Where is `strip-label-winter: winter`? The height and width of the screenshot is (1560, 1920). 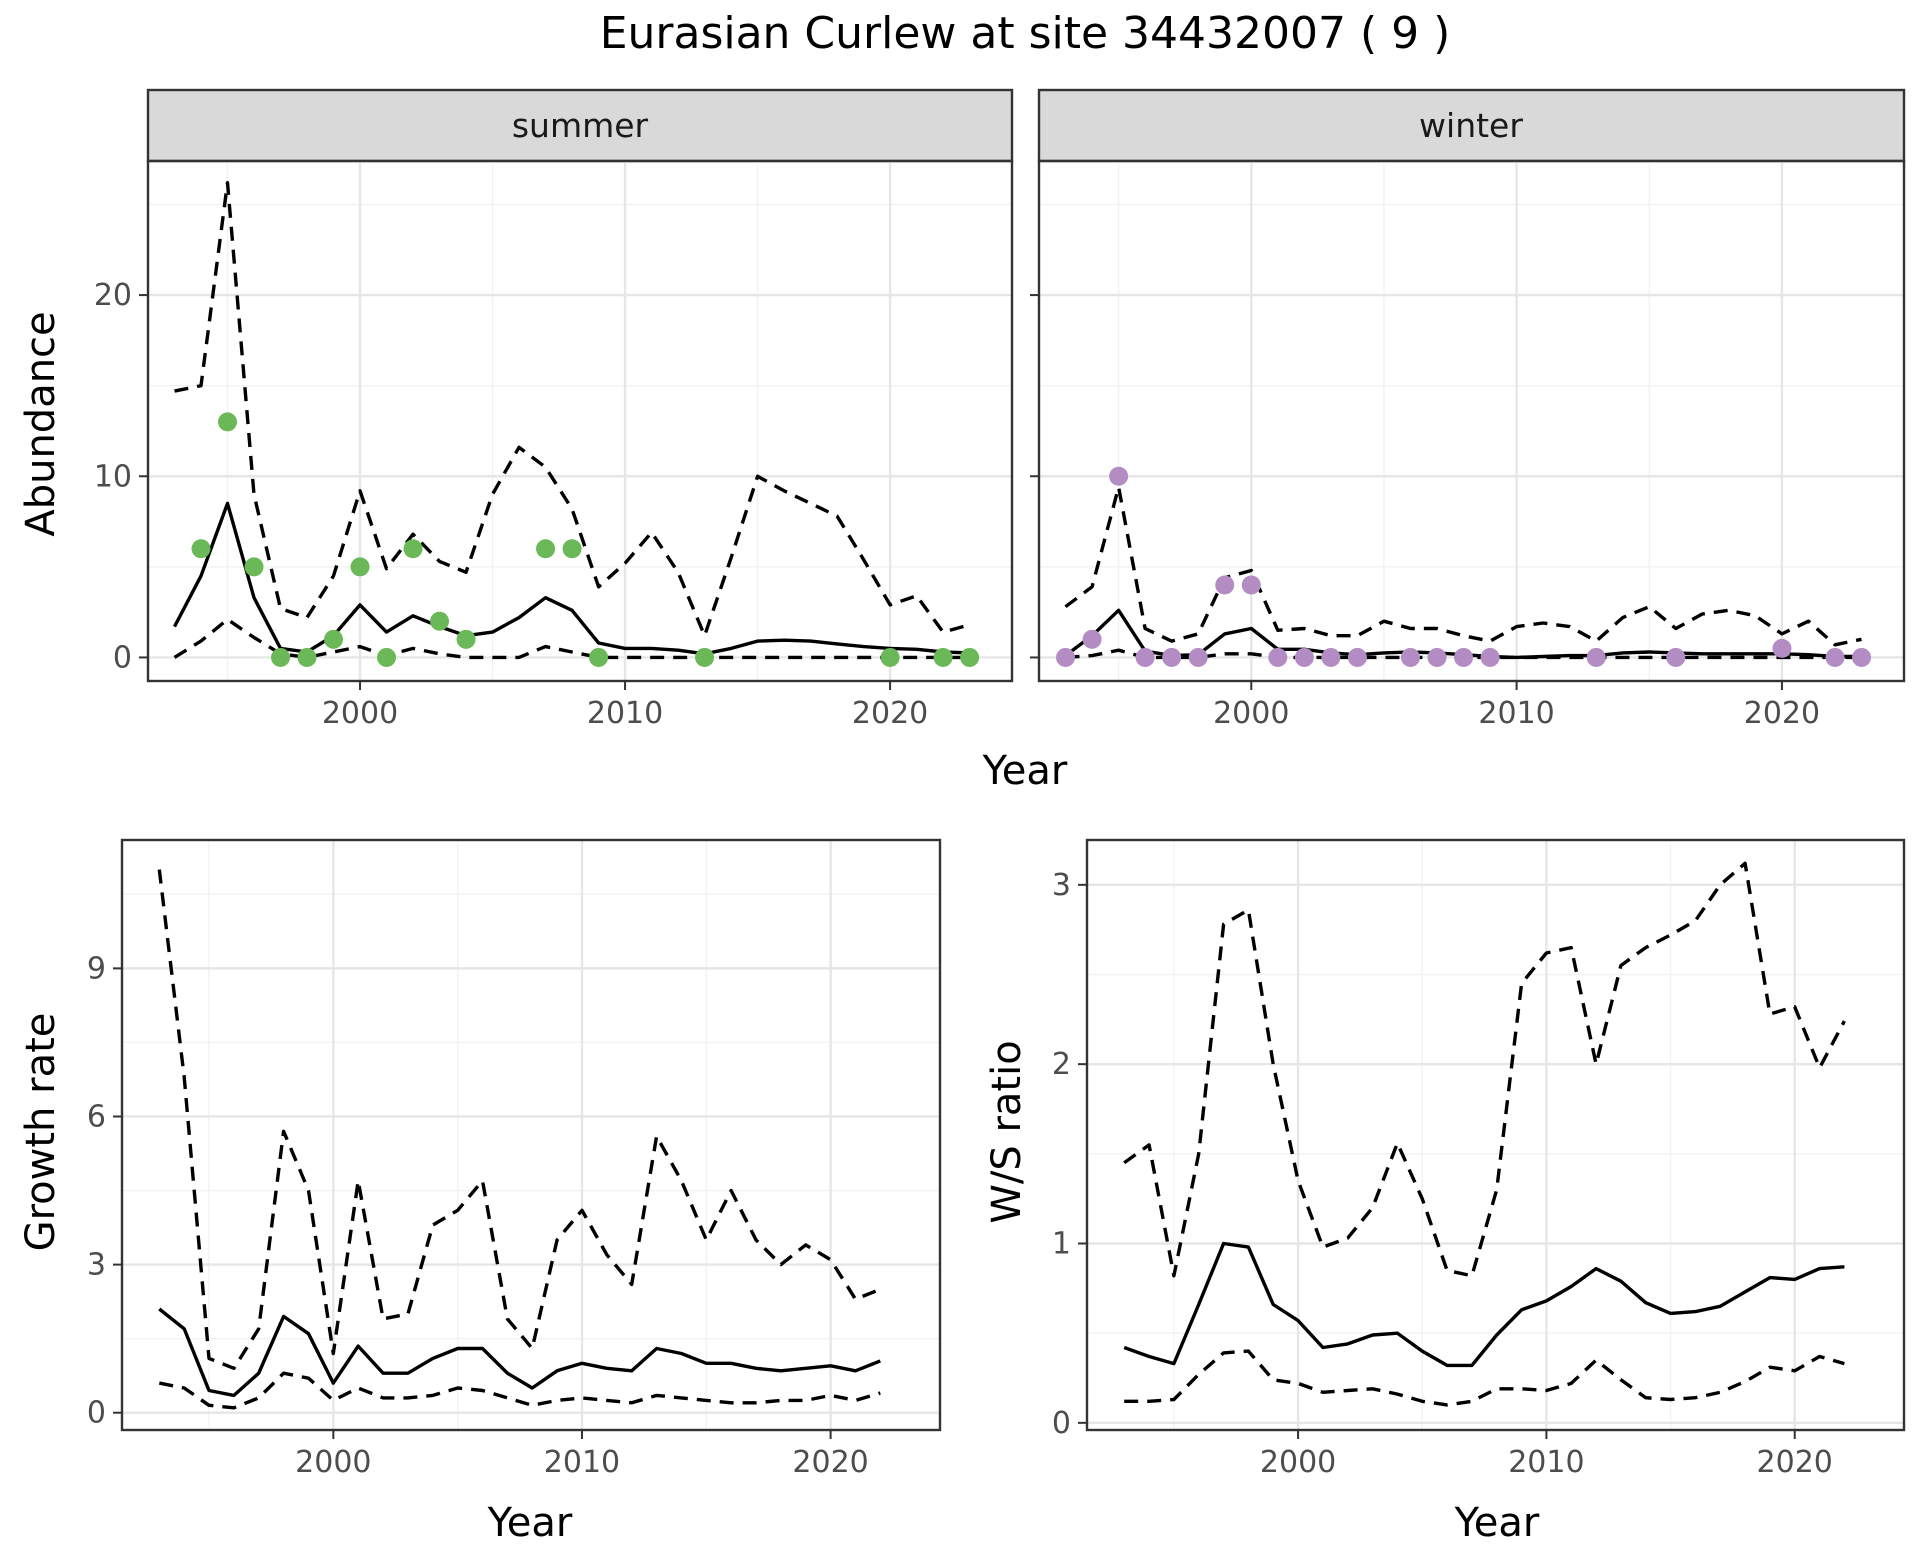 strip-label-winter: winter is located at coordinates (1471, 125).